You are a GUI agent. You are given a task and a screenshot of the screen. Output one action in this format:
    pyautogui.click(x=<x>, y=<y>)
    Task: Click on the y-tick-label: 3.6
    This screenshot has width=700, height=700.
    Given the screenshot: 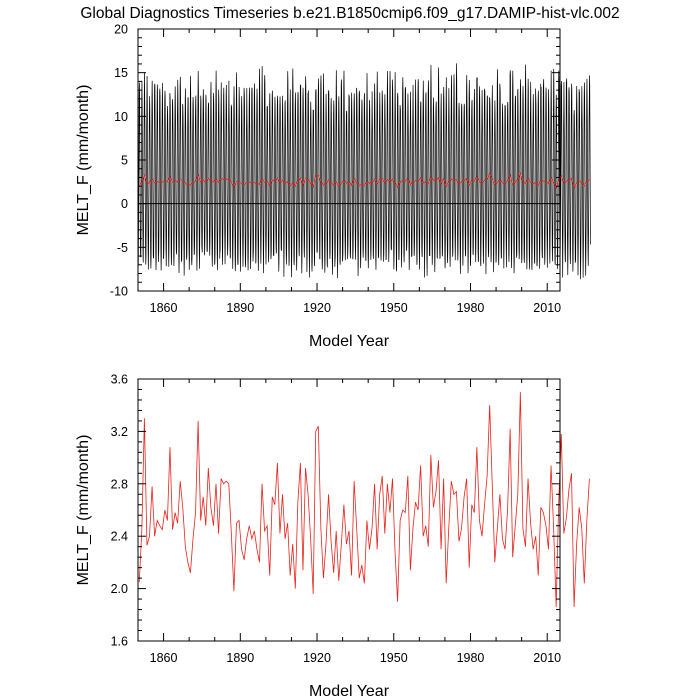 What is the action you would take?
    pyautogui.click(x=119, y=380)
    